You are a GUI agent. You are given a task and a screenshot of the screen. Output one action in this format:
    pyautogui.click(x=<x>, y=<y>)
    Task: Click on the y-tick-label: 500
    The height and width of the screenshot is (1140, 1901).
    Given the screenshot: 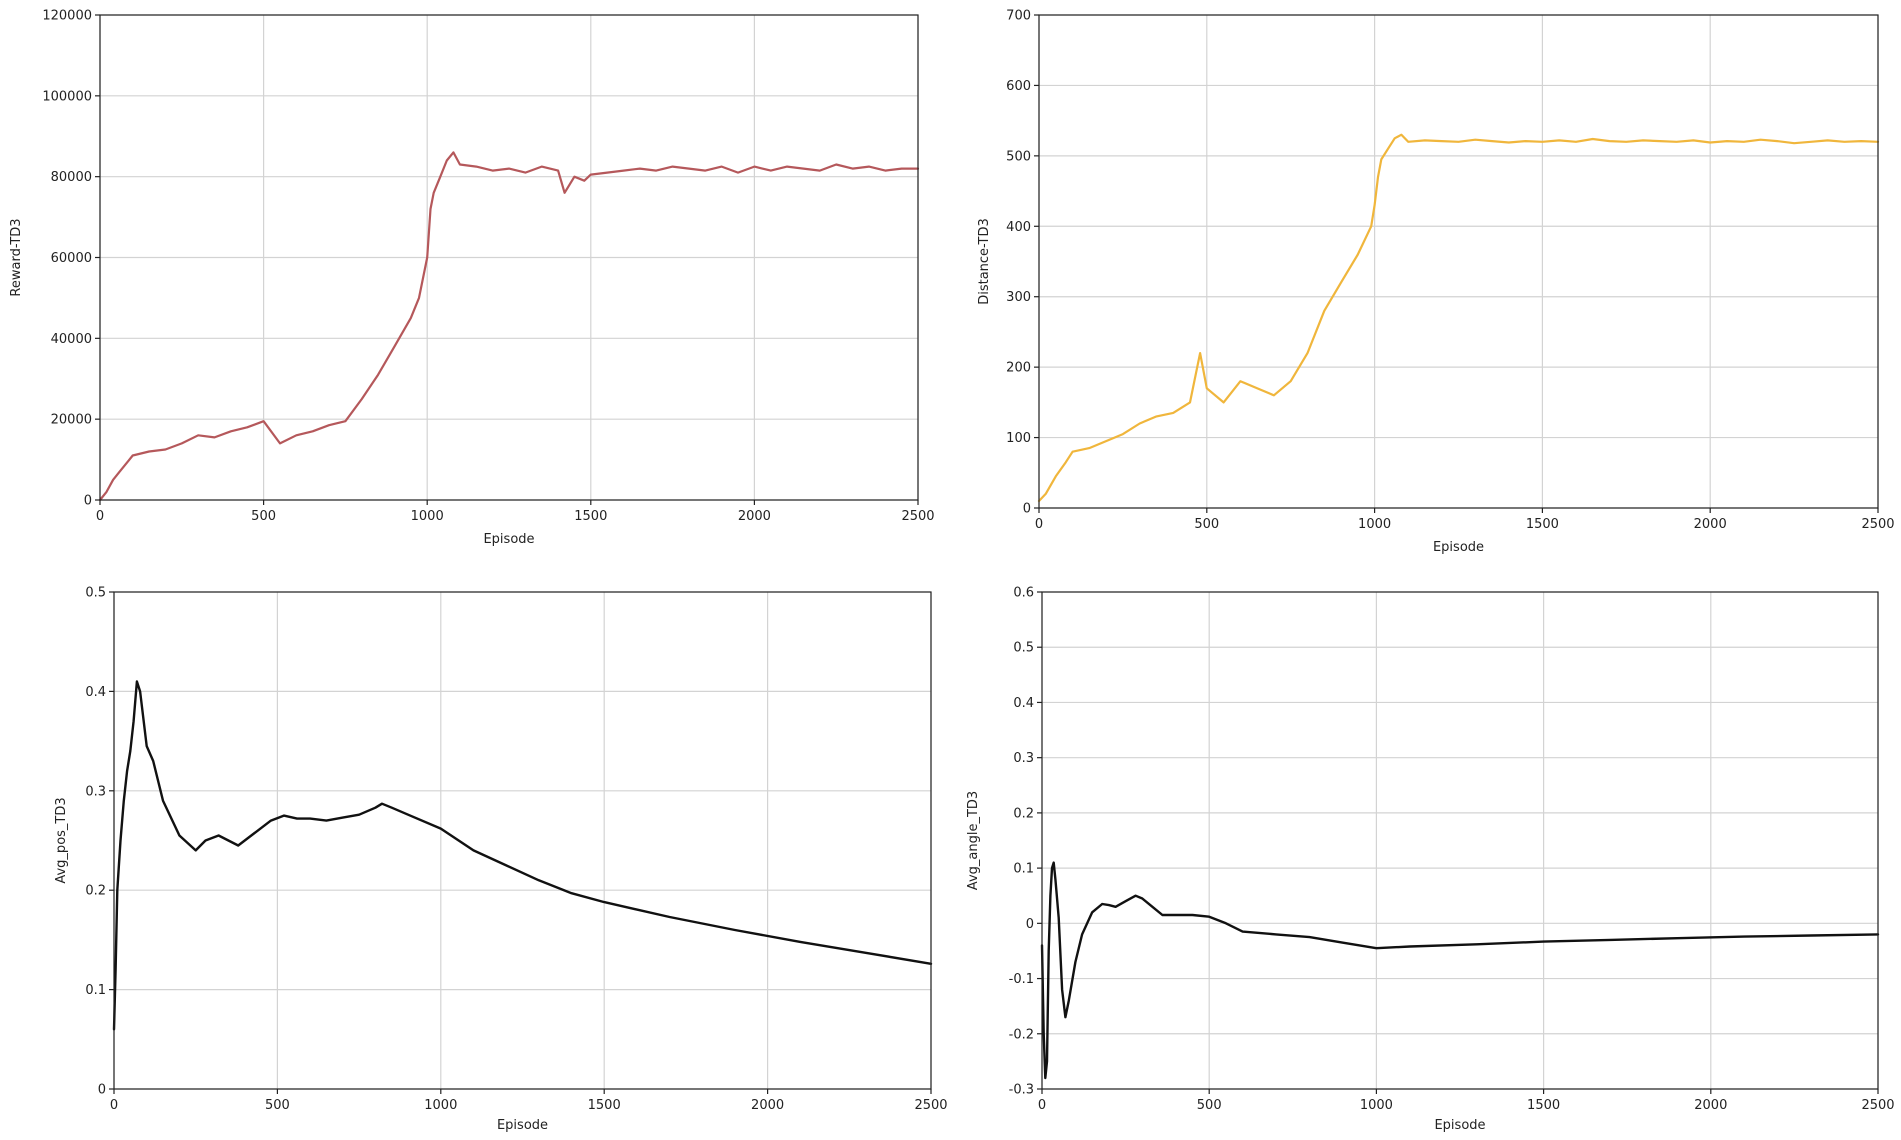 What is the action you would take?
    pyautogui.click(x=1018, y=156)
    